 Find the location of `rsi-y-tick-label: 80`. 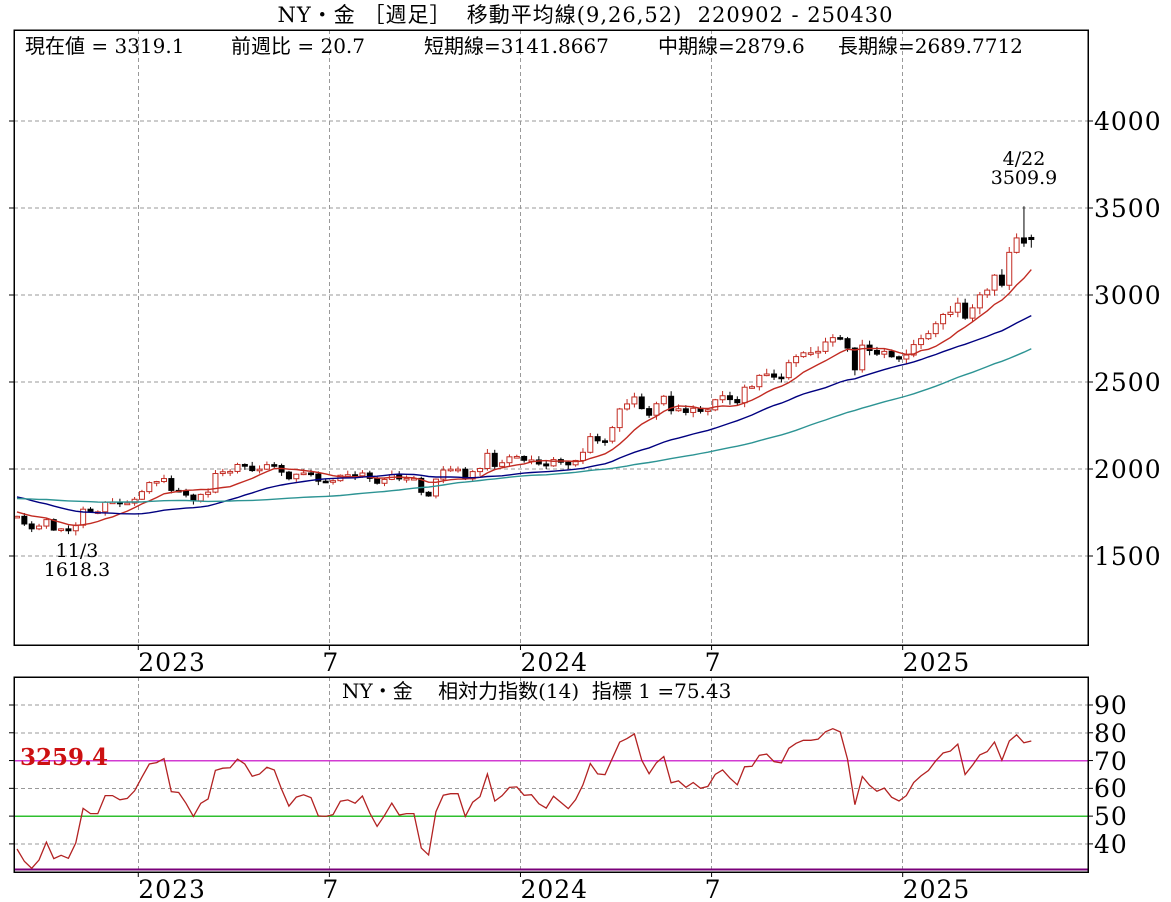

rsi-y-tick-label: 80 is located at coordinates (1111, 733).